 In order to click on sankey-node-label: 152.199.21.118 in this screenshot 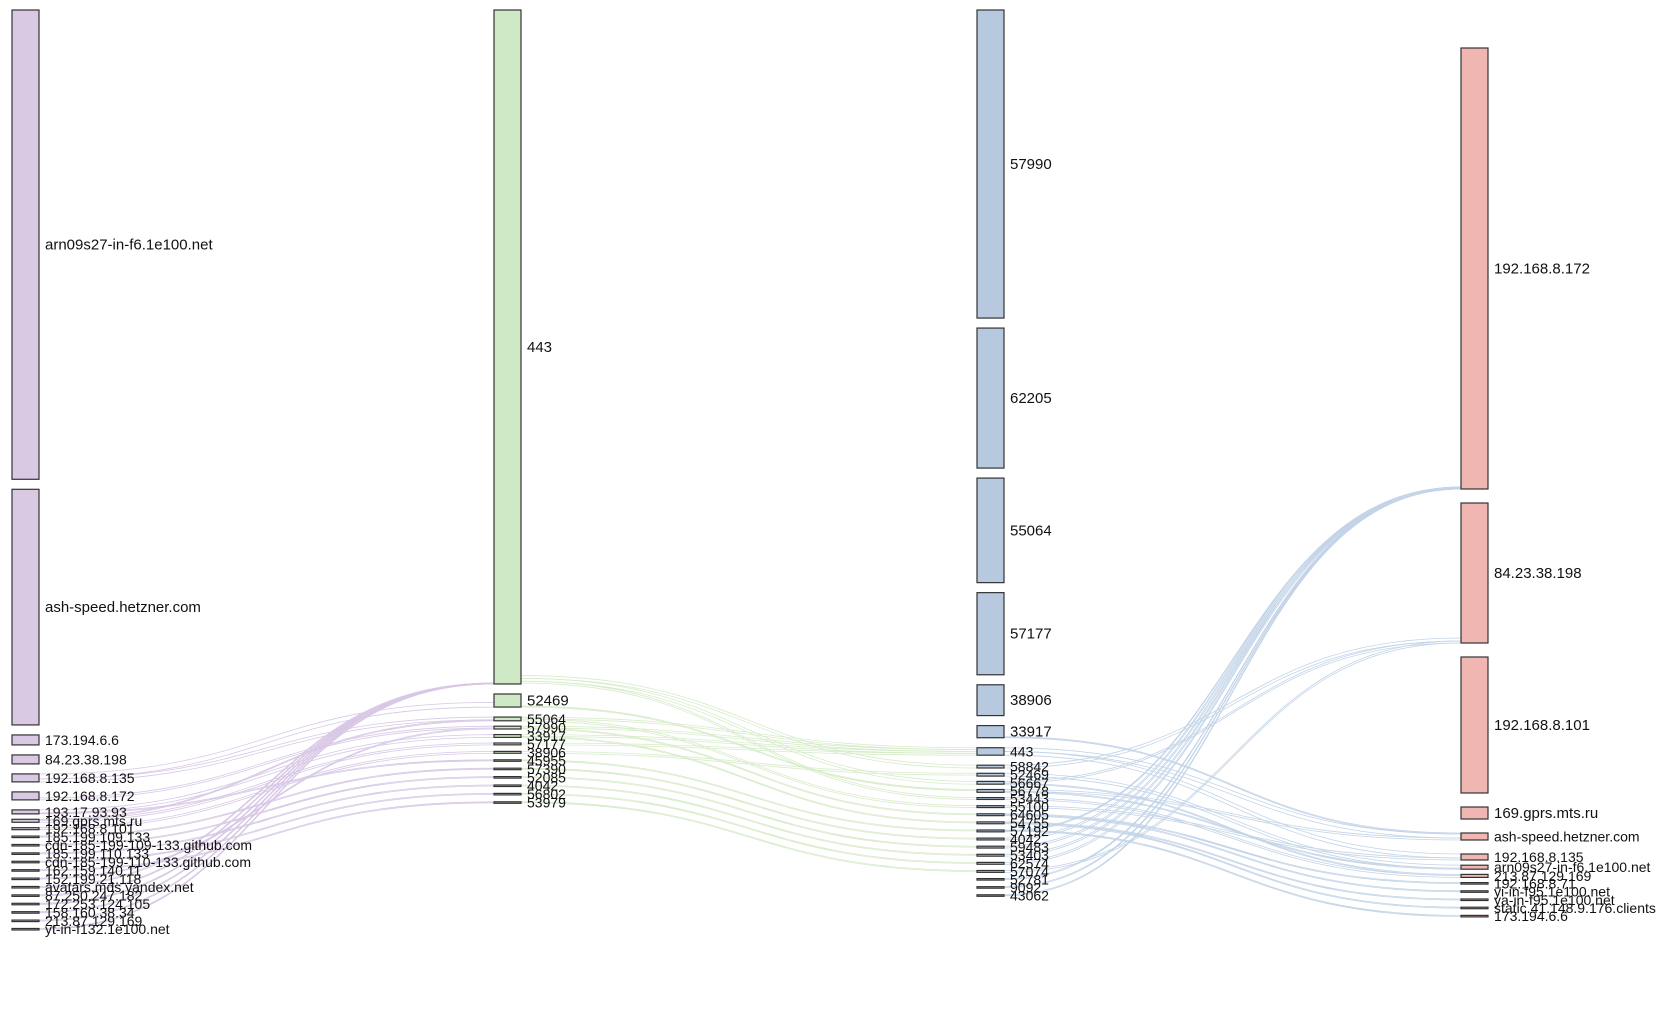, I will do `click(93, 879)`.